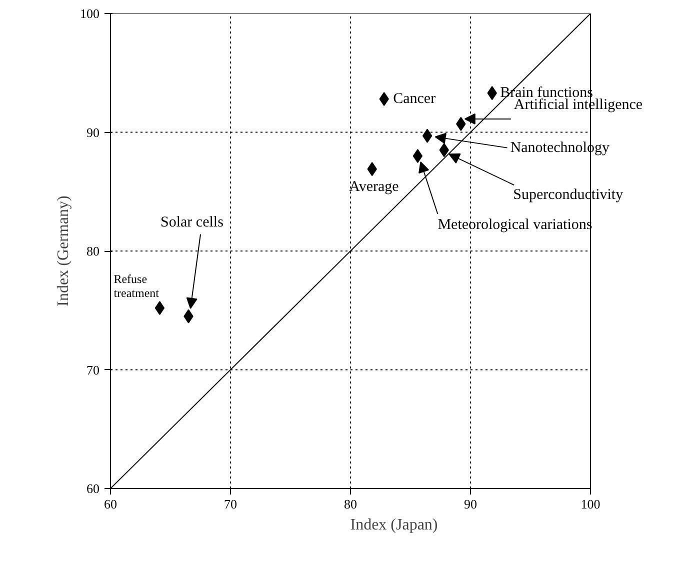 This screenshot has height=561, width=682. Describe the element at coordinates (63, 251) in the screenshot. I see `y-axis-title: Index (Germany)` at that location.